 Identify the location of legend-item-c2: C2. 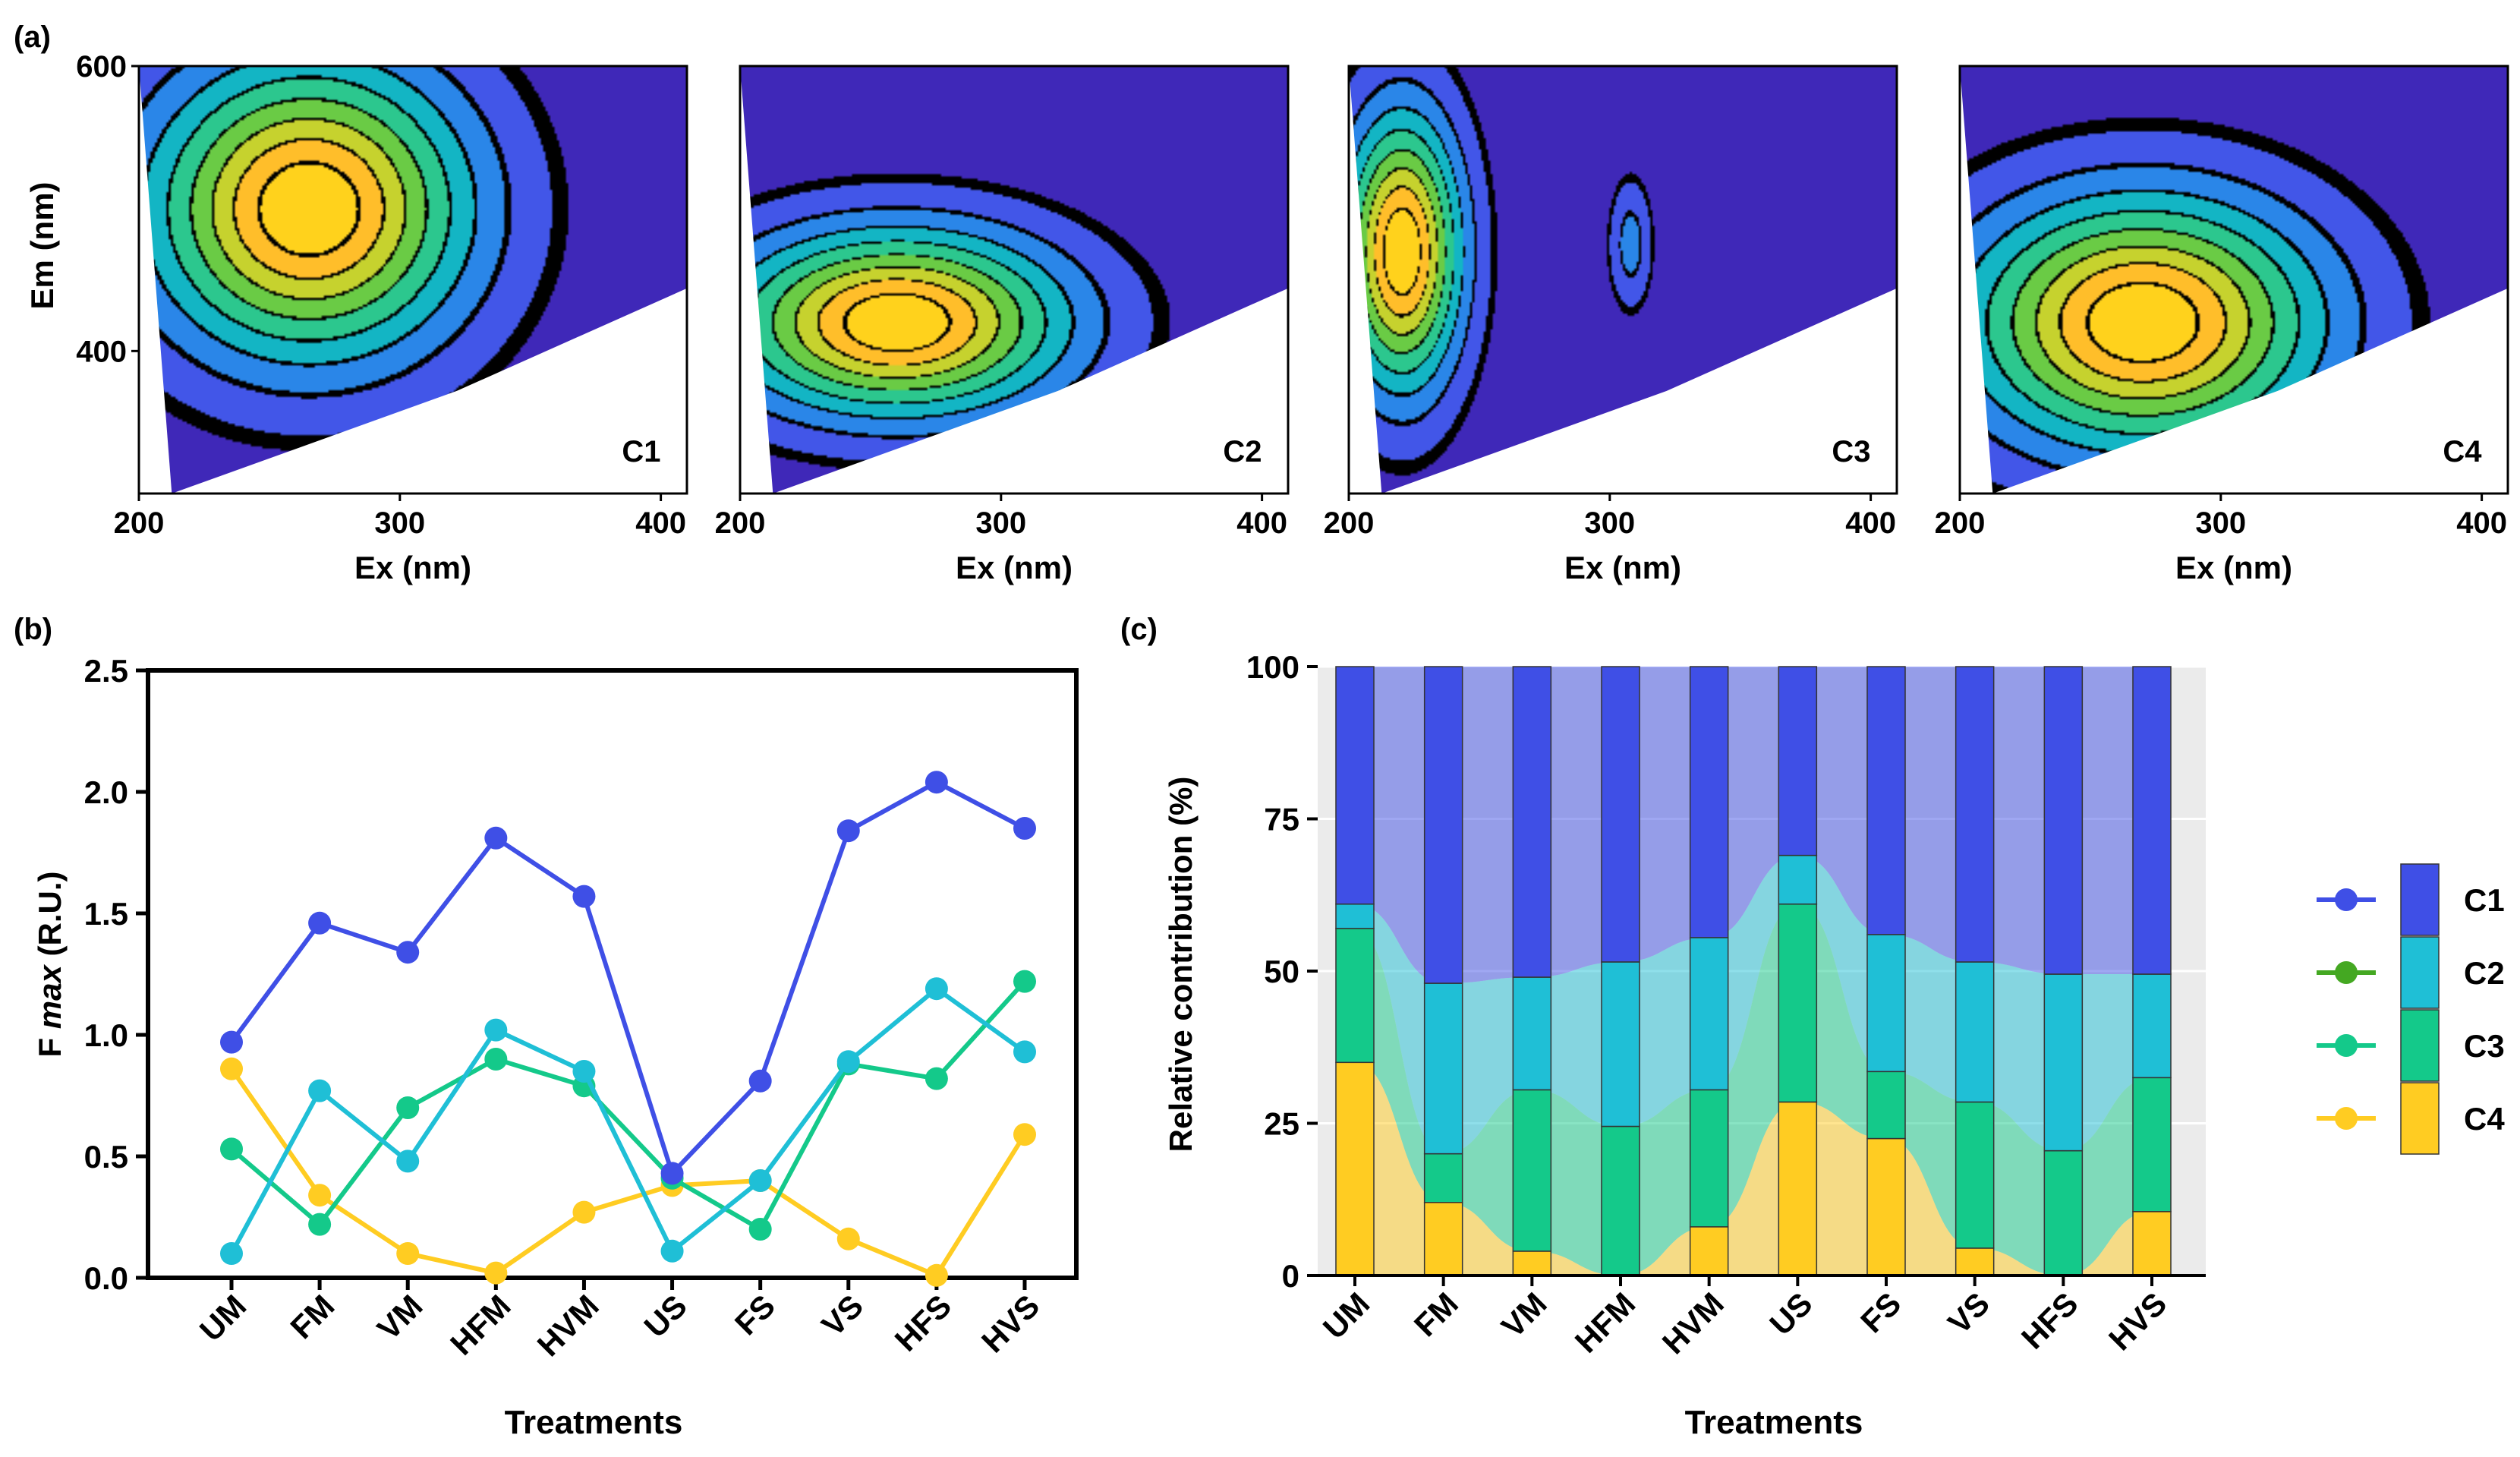
(2411, 972).